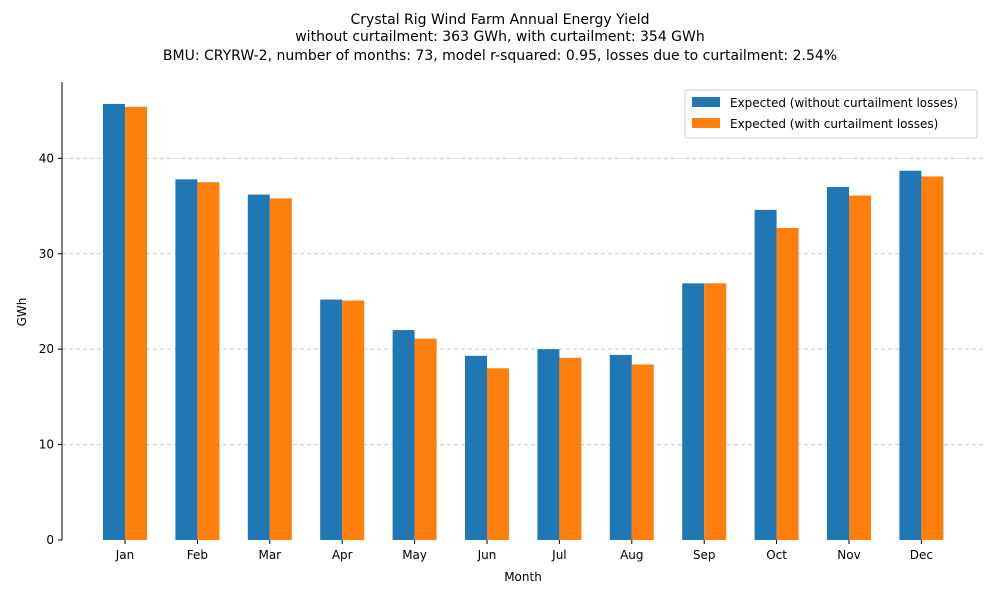 The height and width of the screenshot is (600, 1000). I want to click on bar-without-curtailment-dec, so click(910, 355).